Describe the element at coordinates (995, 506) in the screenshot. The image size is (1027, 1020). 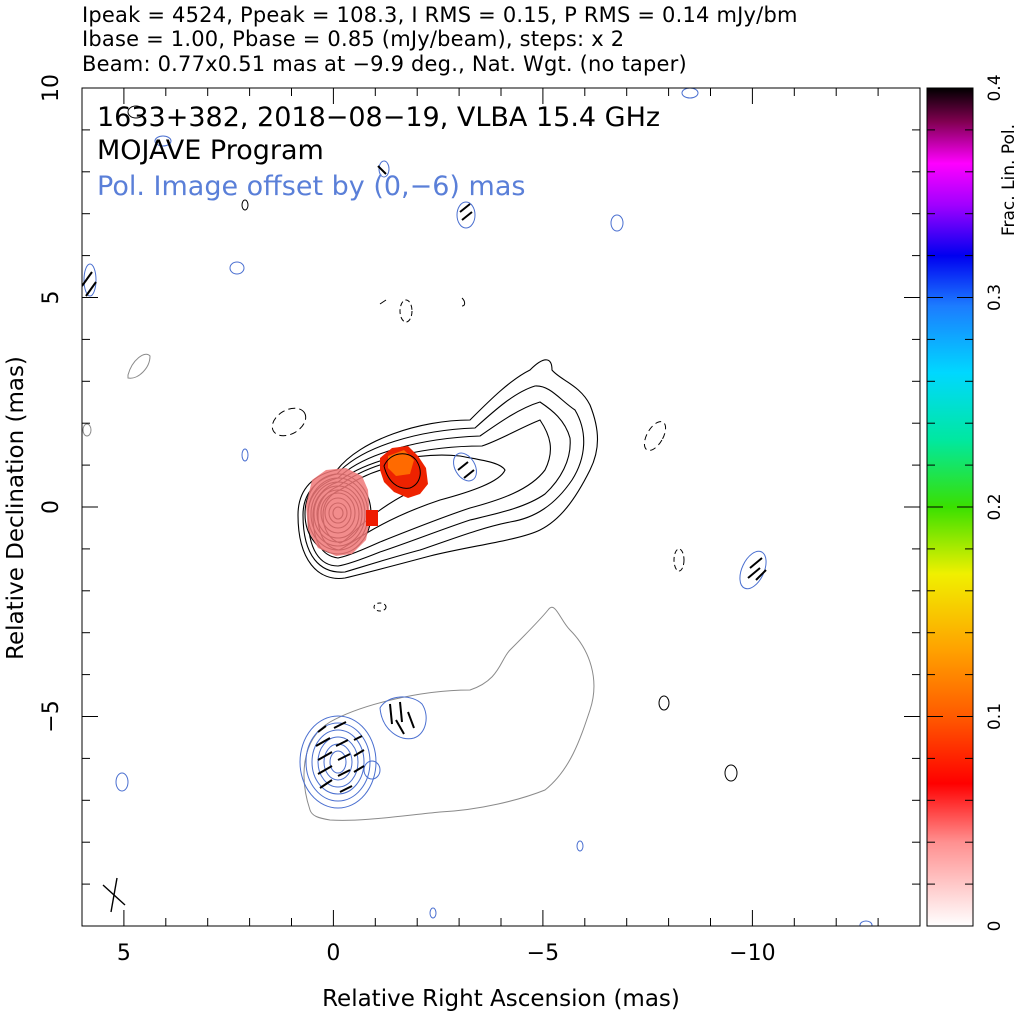
I see `colorbar-tick-label: 0.2` at that location.